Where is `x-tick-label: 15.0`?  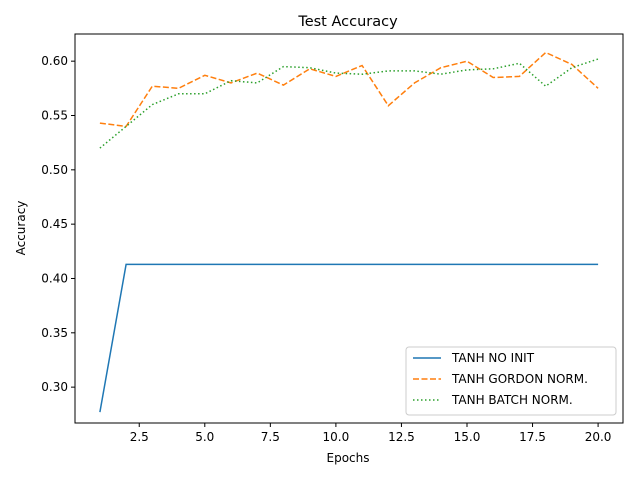 x-tick-label: 15.0 is located at coordinates (467, 437).